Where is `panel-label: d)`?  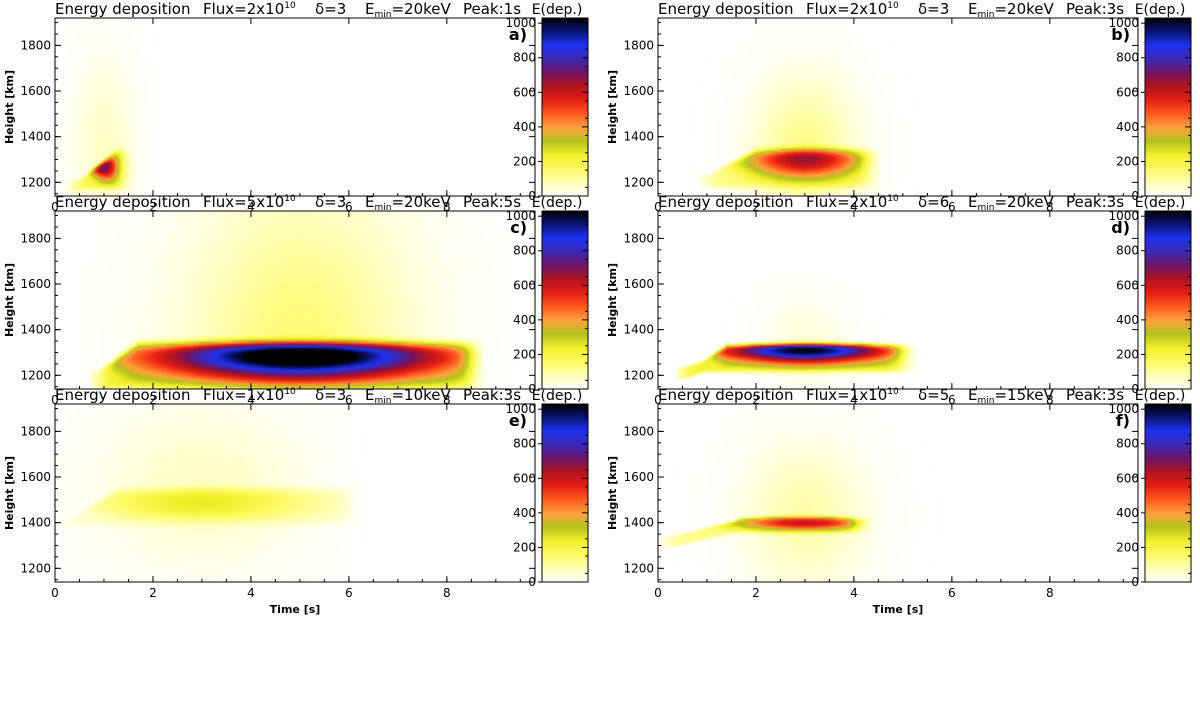 panel-label: d) is located at coordinates (1120, 227).